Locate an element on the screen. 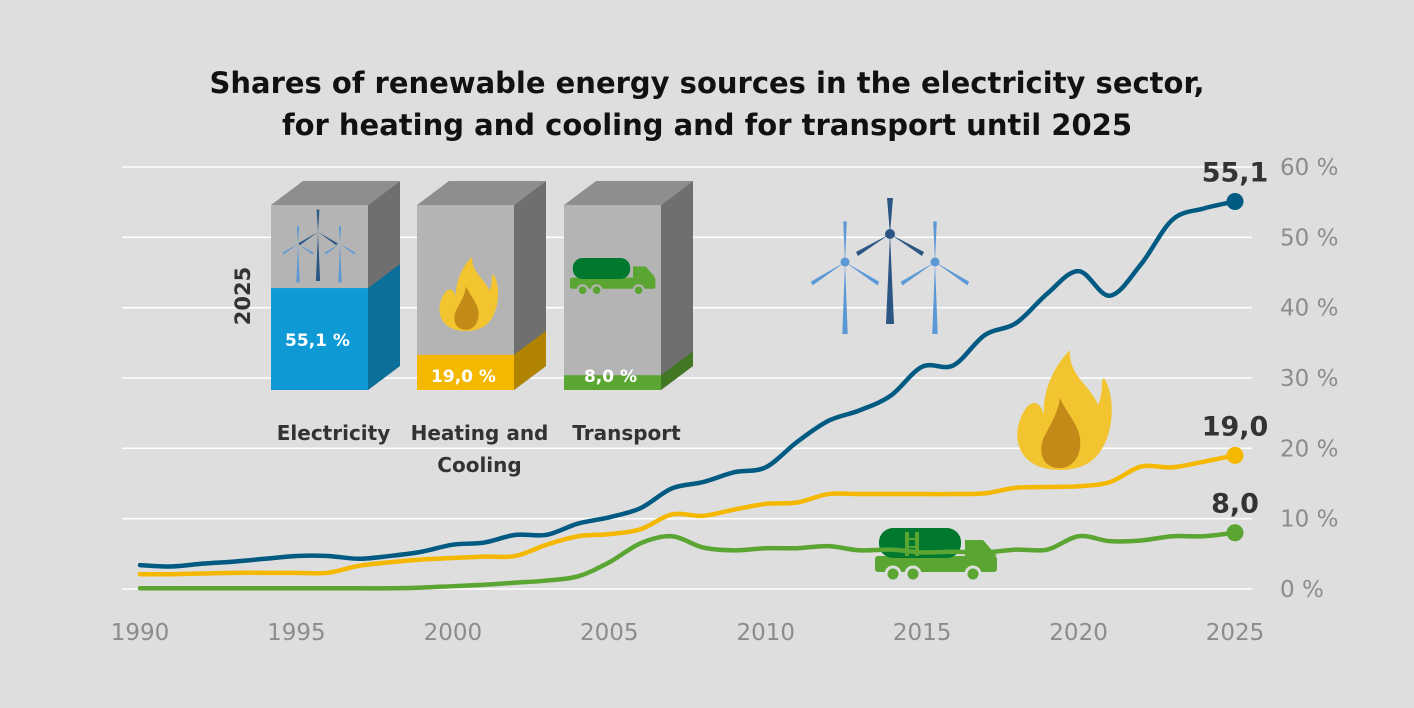  x-tick-label: 2010 is located at coordinates (765, 633).